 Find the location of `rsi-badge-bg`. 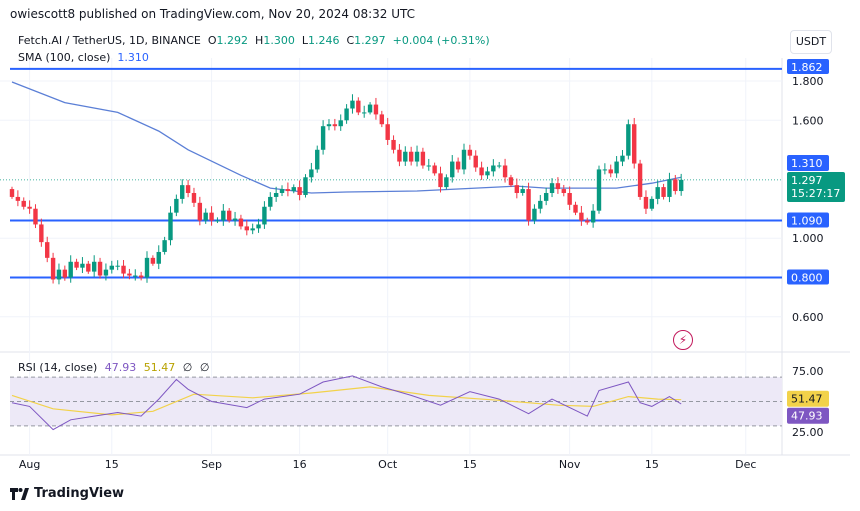

rsi-badge-bg is located at coordinates (808, 415).